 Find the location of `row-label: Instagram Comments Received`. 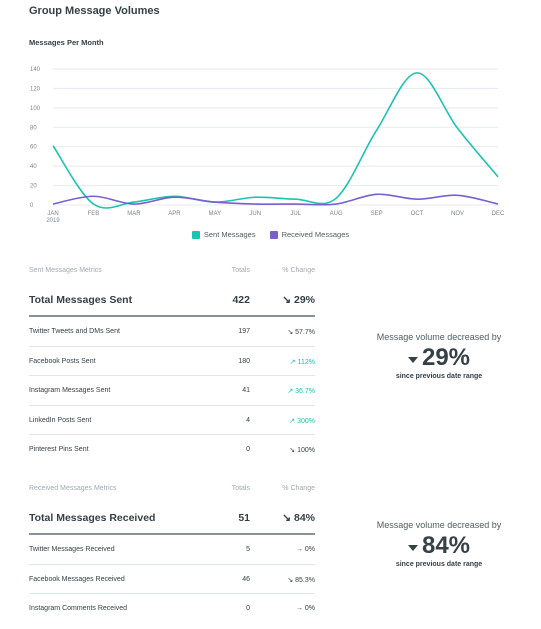

row-label: Instagram Comments Received is located at coordinates (78, 608).